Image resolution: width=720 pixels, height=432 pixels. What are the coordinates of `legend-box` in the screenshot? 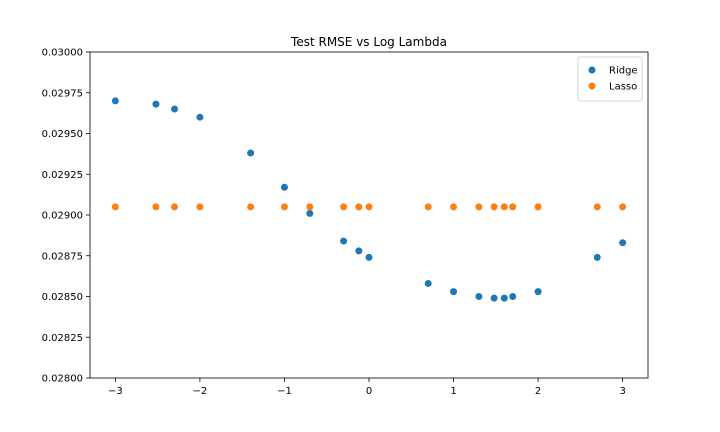 It's located at (610, 79).